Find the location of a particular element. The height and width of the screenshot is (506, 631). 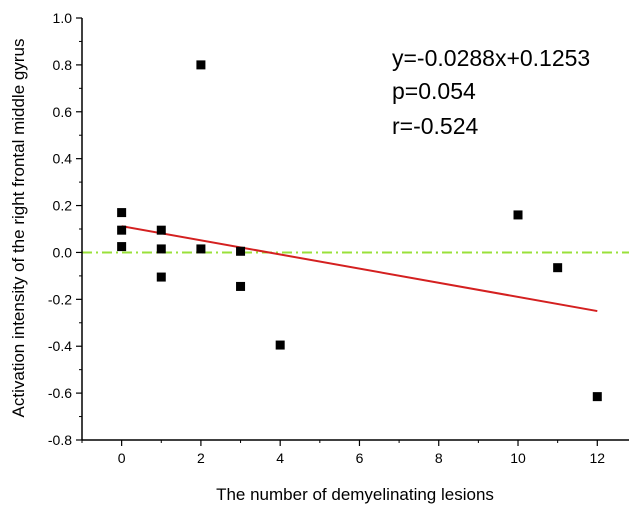

x-tick-label: 0 is located at coordinates (122, 458).